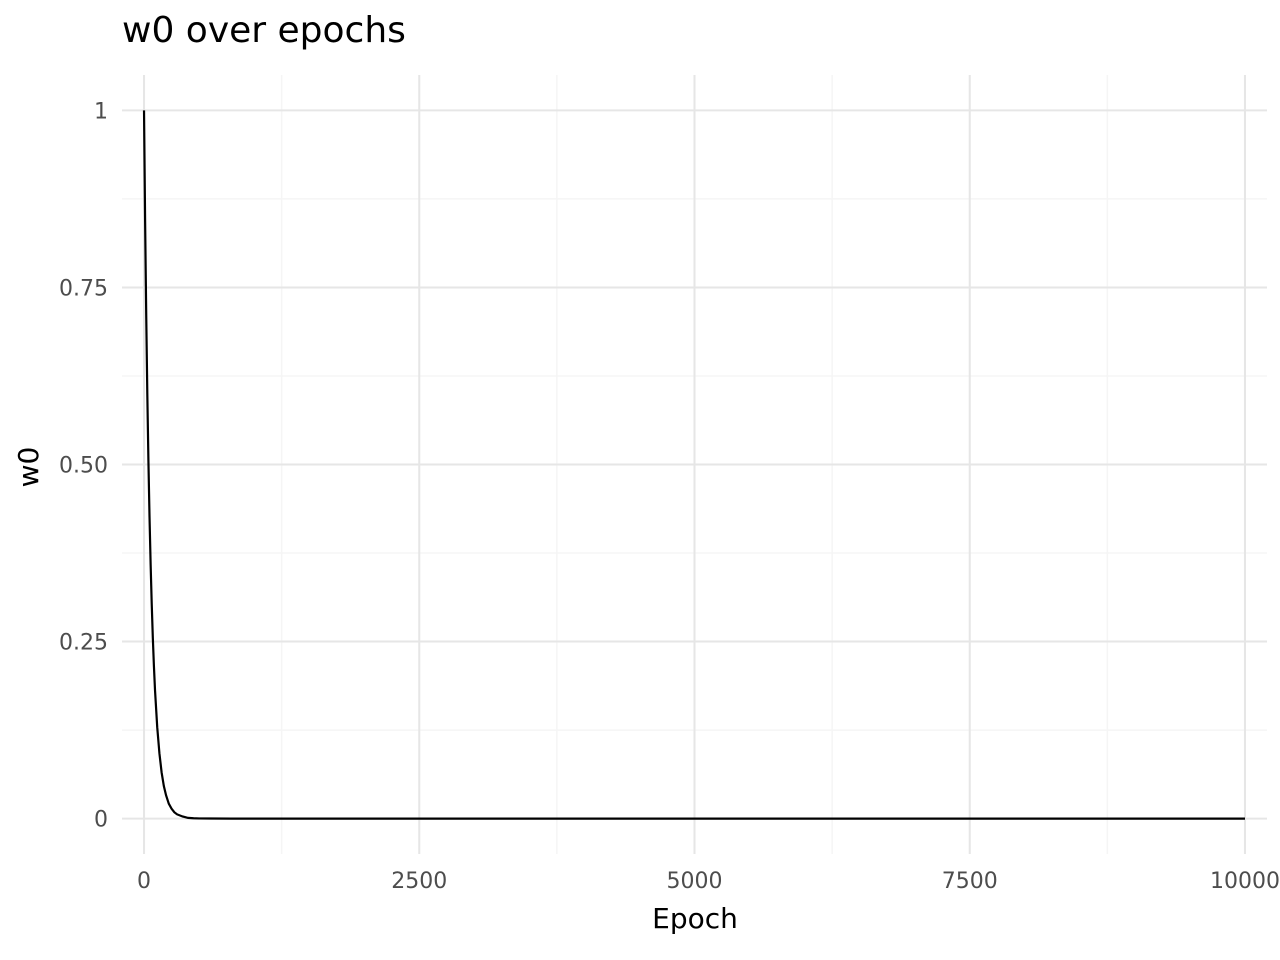 The width and height of the screenshot is (1280, 960). I want to click on x-tick-label-3: 7500, so click(970, 881).